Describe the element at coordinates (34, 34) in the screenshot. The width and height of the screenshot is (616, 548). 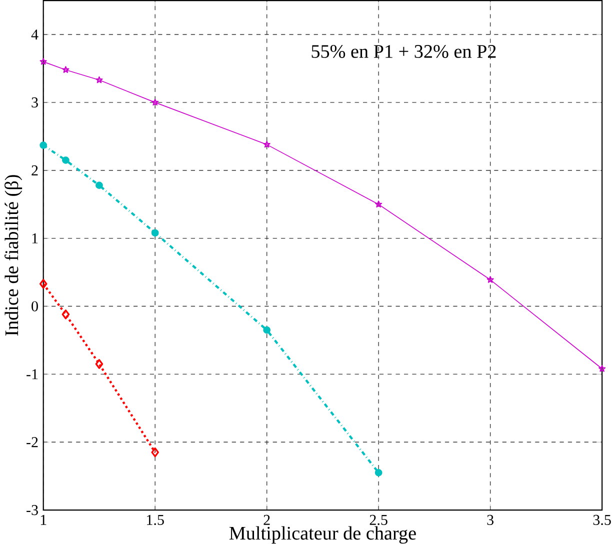
I see `y-tick-label: 4` at that location.